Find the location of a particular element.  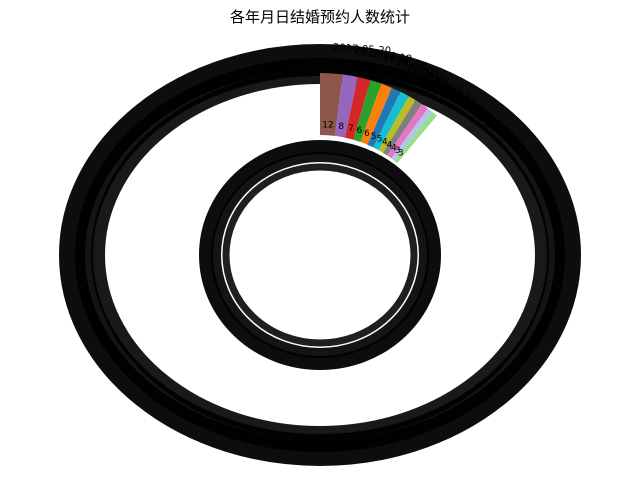

slice-value-label: 8 is located at coordinates (341, 127).